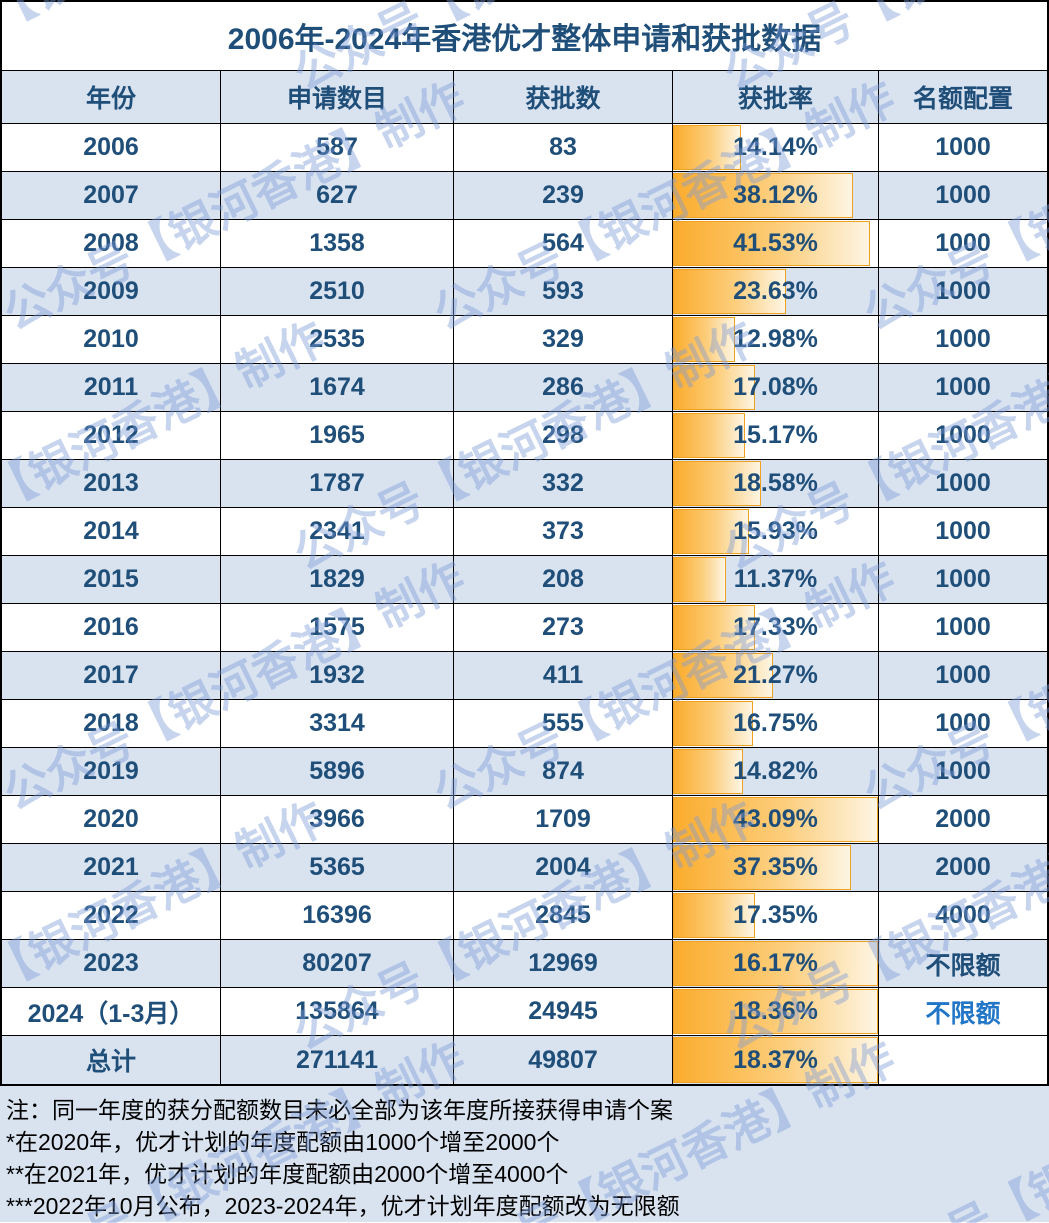 This screenshot has width=1049, height=1223. What do you see at coordinates (337, 339) in the screenshot?
I see `applications-cell: 2535` at bounding box center [337, 339].